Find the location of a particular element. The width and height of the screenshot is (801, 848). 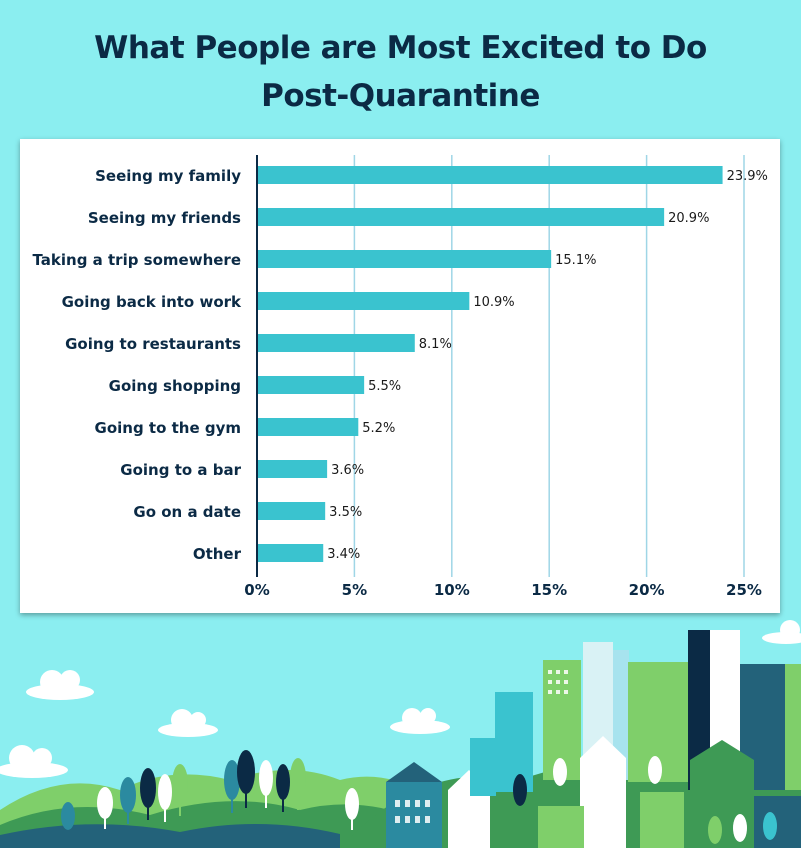

category-label: Taking a trip somewhere is located at coordinates (136, 260).